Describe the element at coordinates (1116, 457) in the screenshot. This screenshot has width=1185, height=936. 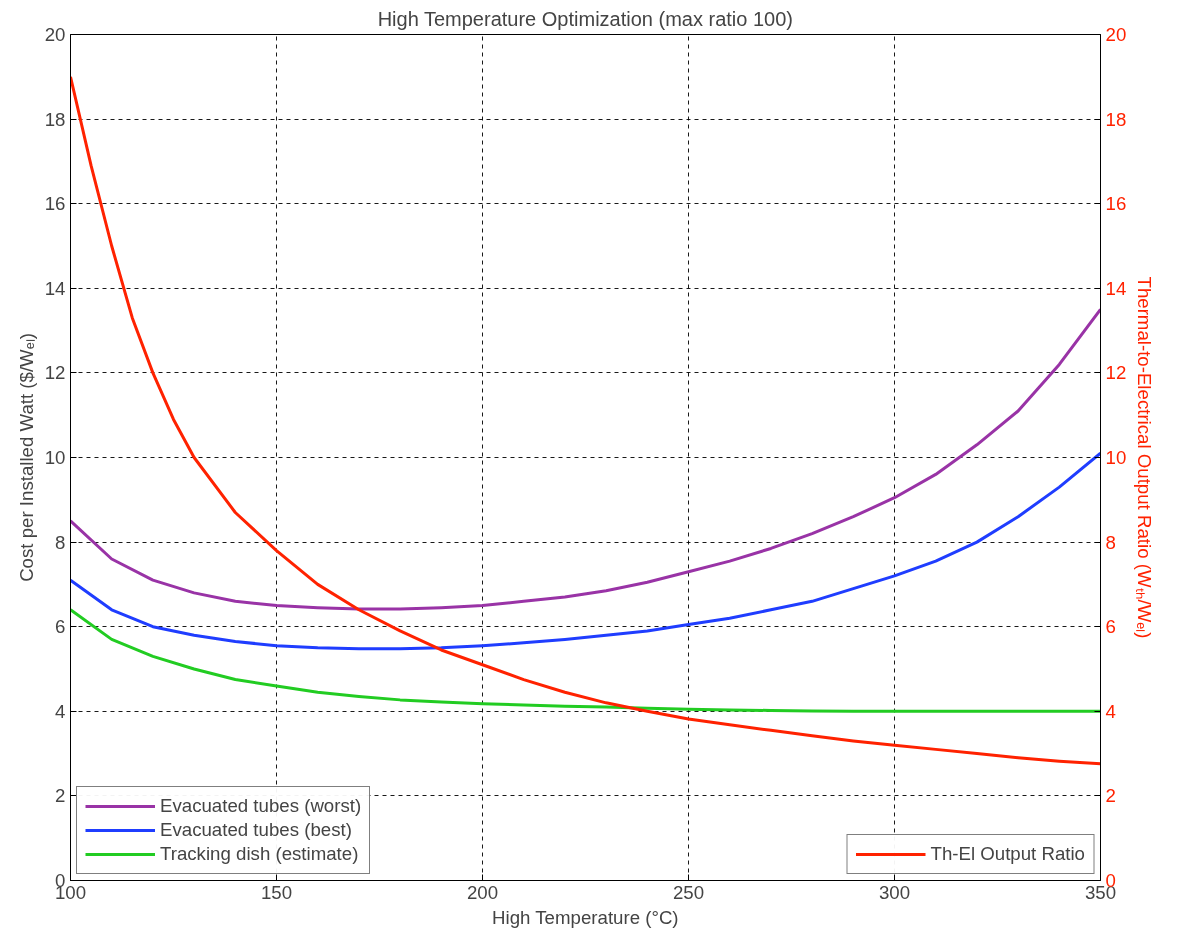
I see `y2-tick-label: 10` at that location.